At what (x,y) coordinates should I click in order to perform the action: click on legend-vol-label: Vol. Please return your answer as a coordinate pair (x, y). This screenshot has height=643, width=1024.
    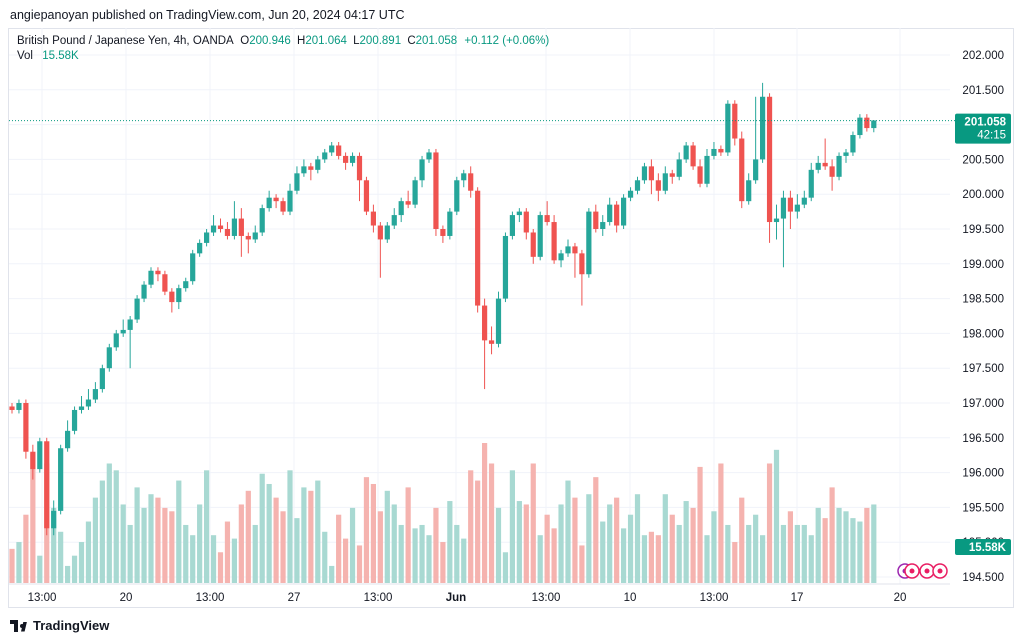
    Looking at the image, I should click on (25, 56).